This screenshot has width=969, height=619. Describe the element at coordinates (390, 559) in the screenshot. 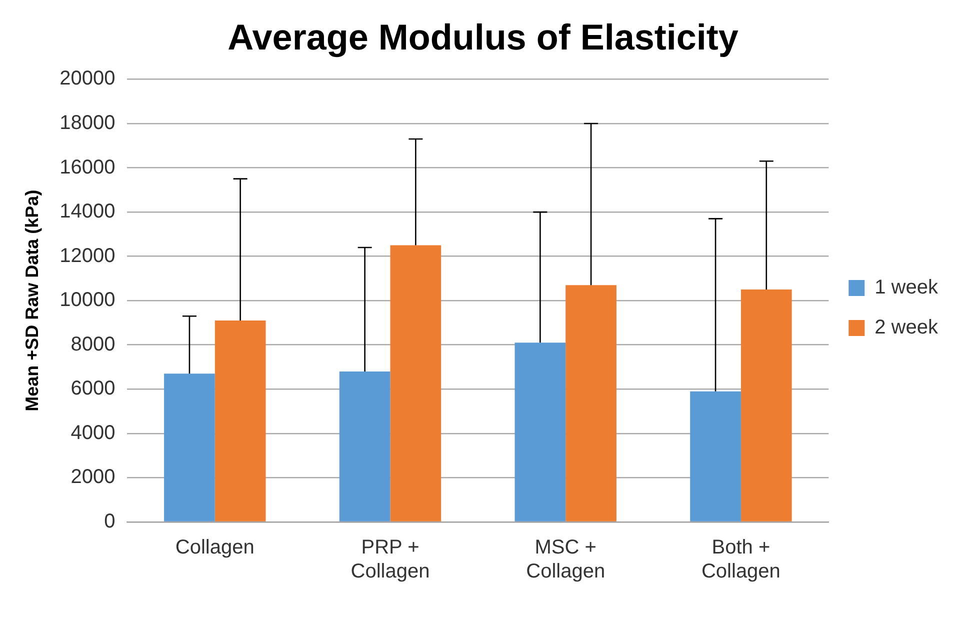

I see `x-tick-label: PRP + Collagen` at that location.